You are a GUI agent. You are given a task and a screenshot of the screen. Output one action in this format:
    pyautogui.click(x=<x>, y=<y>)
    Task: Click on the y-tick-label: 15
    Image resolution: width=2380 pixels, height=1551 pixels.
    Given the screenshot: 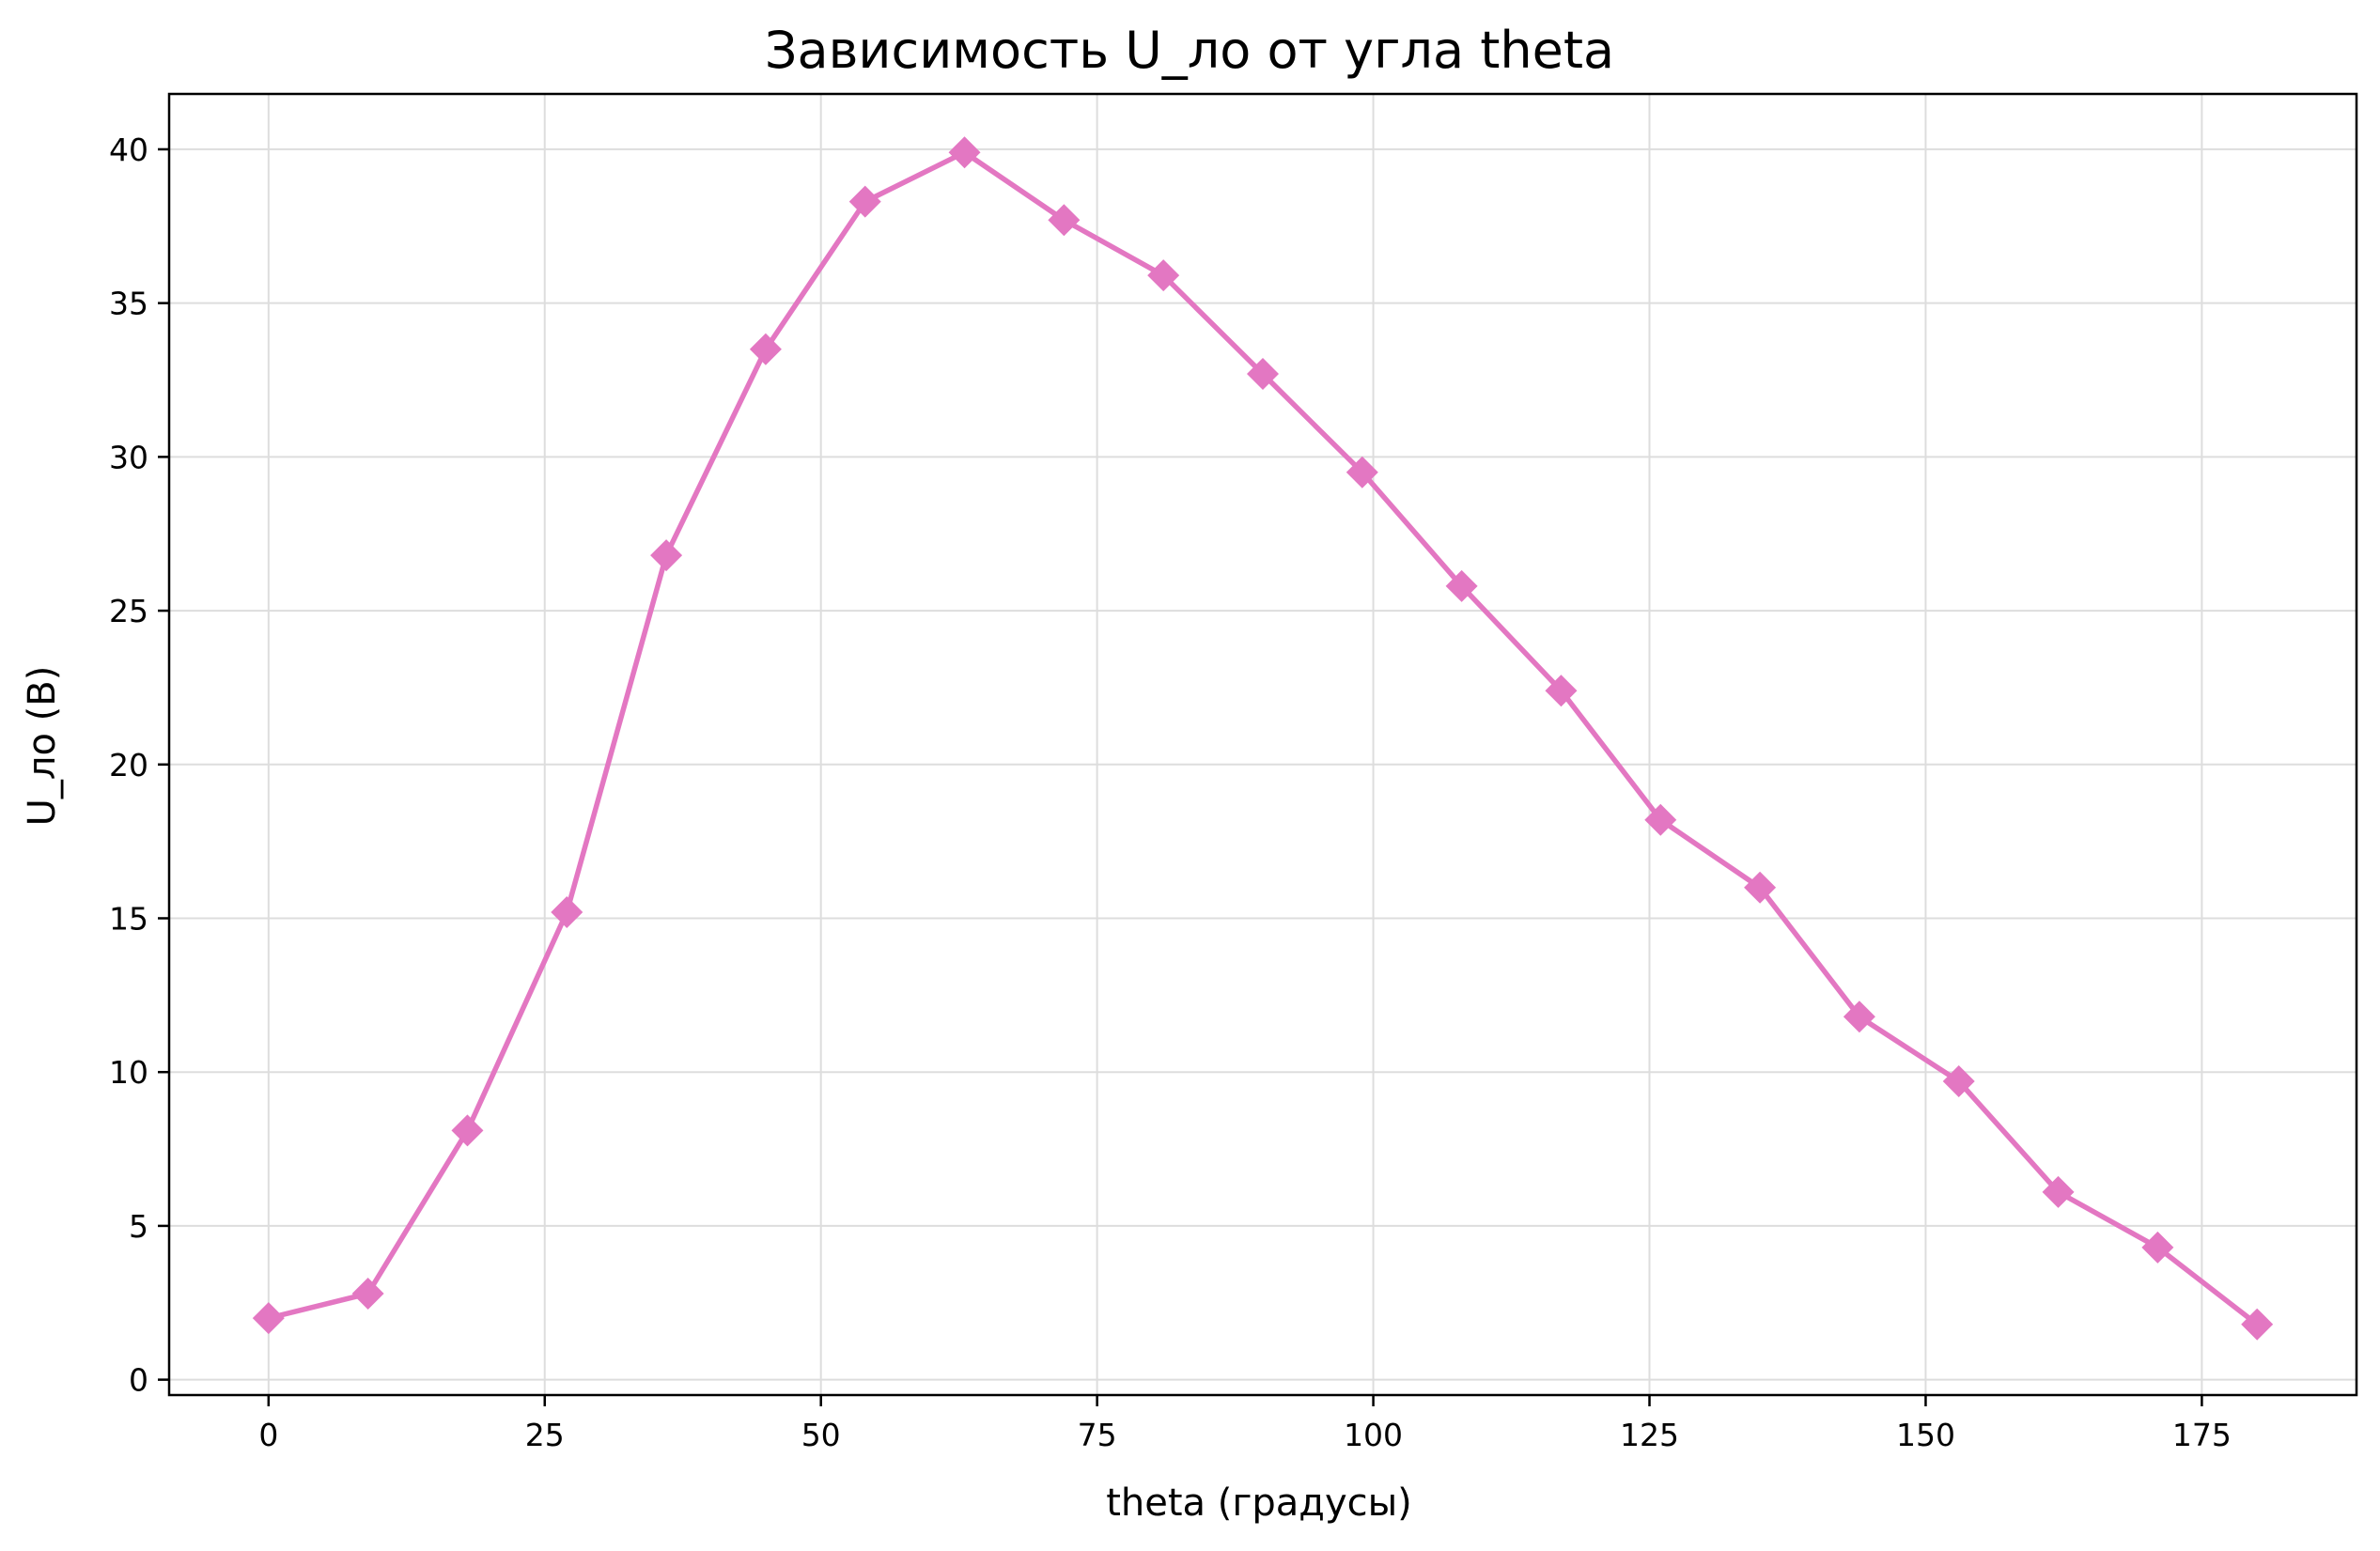 What is the action you would take?
    pyautogui.click(x=128, y=919)
    